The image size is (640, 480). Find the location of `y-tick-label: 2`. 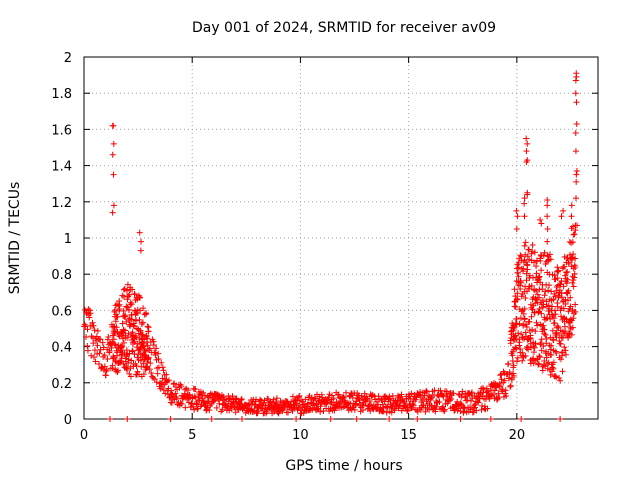

y-tick-label: 2 is located at coordinates (68, 58).